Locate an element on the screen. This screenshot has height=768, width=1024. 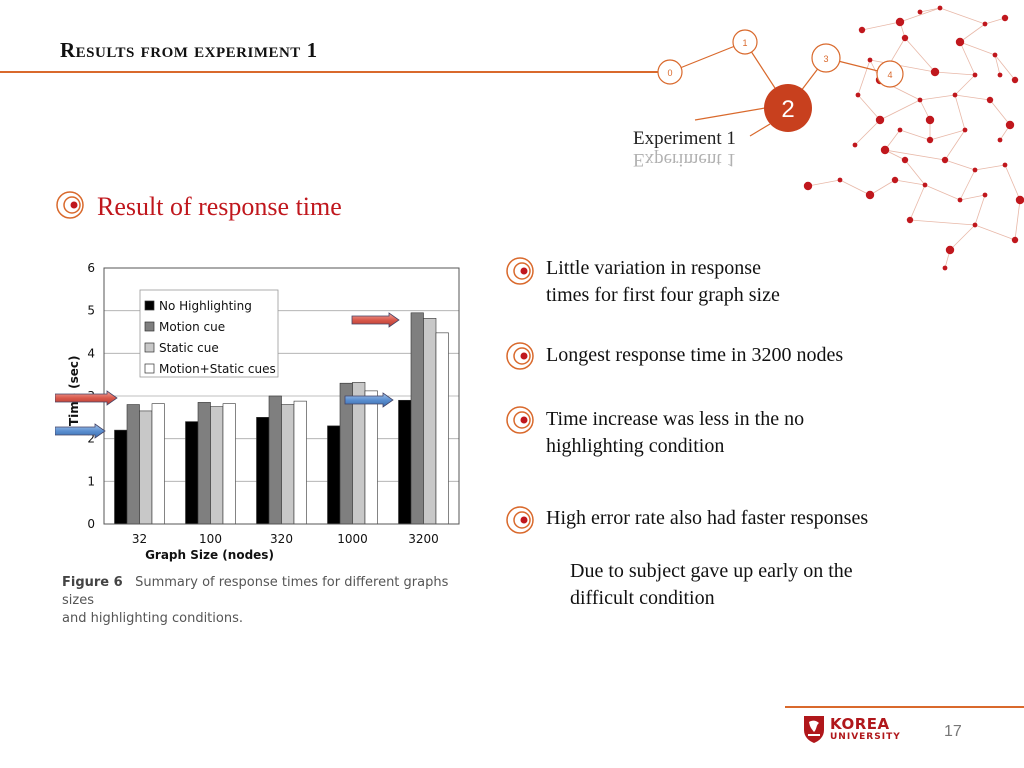
highlight-arrow-blue-icon is located at coordinates (80, 431).